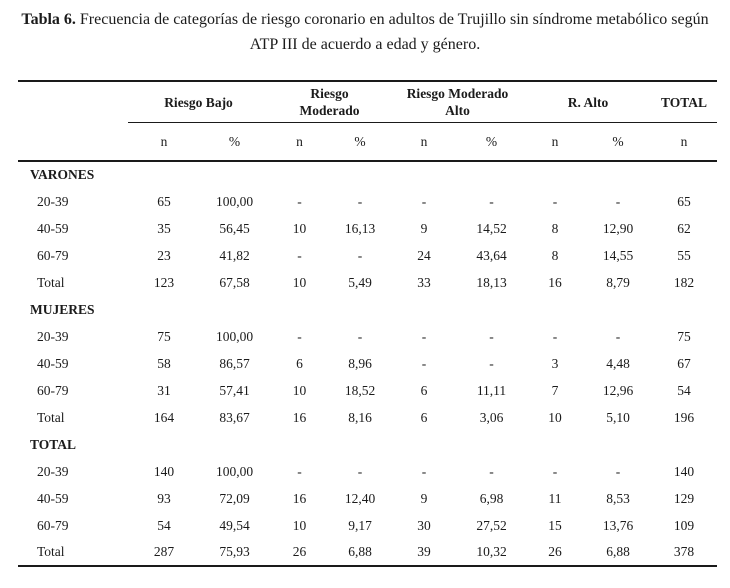  Describe the element at coordinates (234, 282) in the screenshot. I see `cell: 67,58` at that location.